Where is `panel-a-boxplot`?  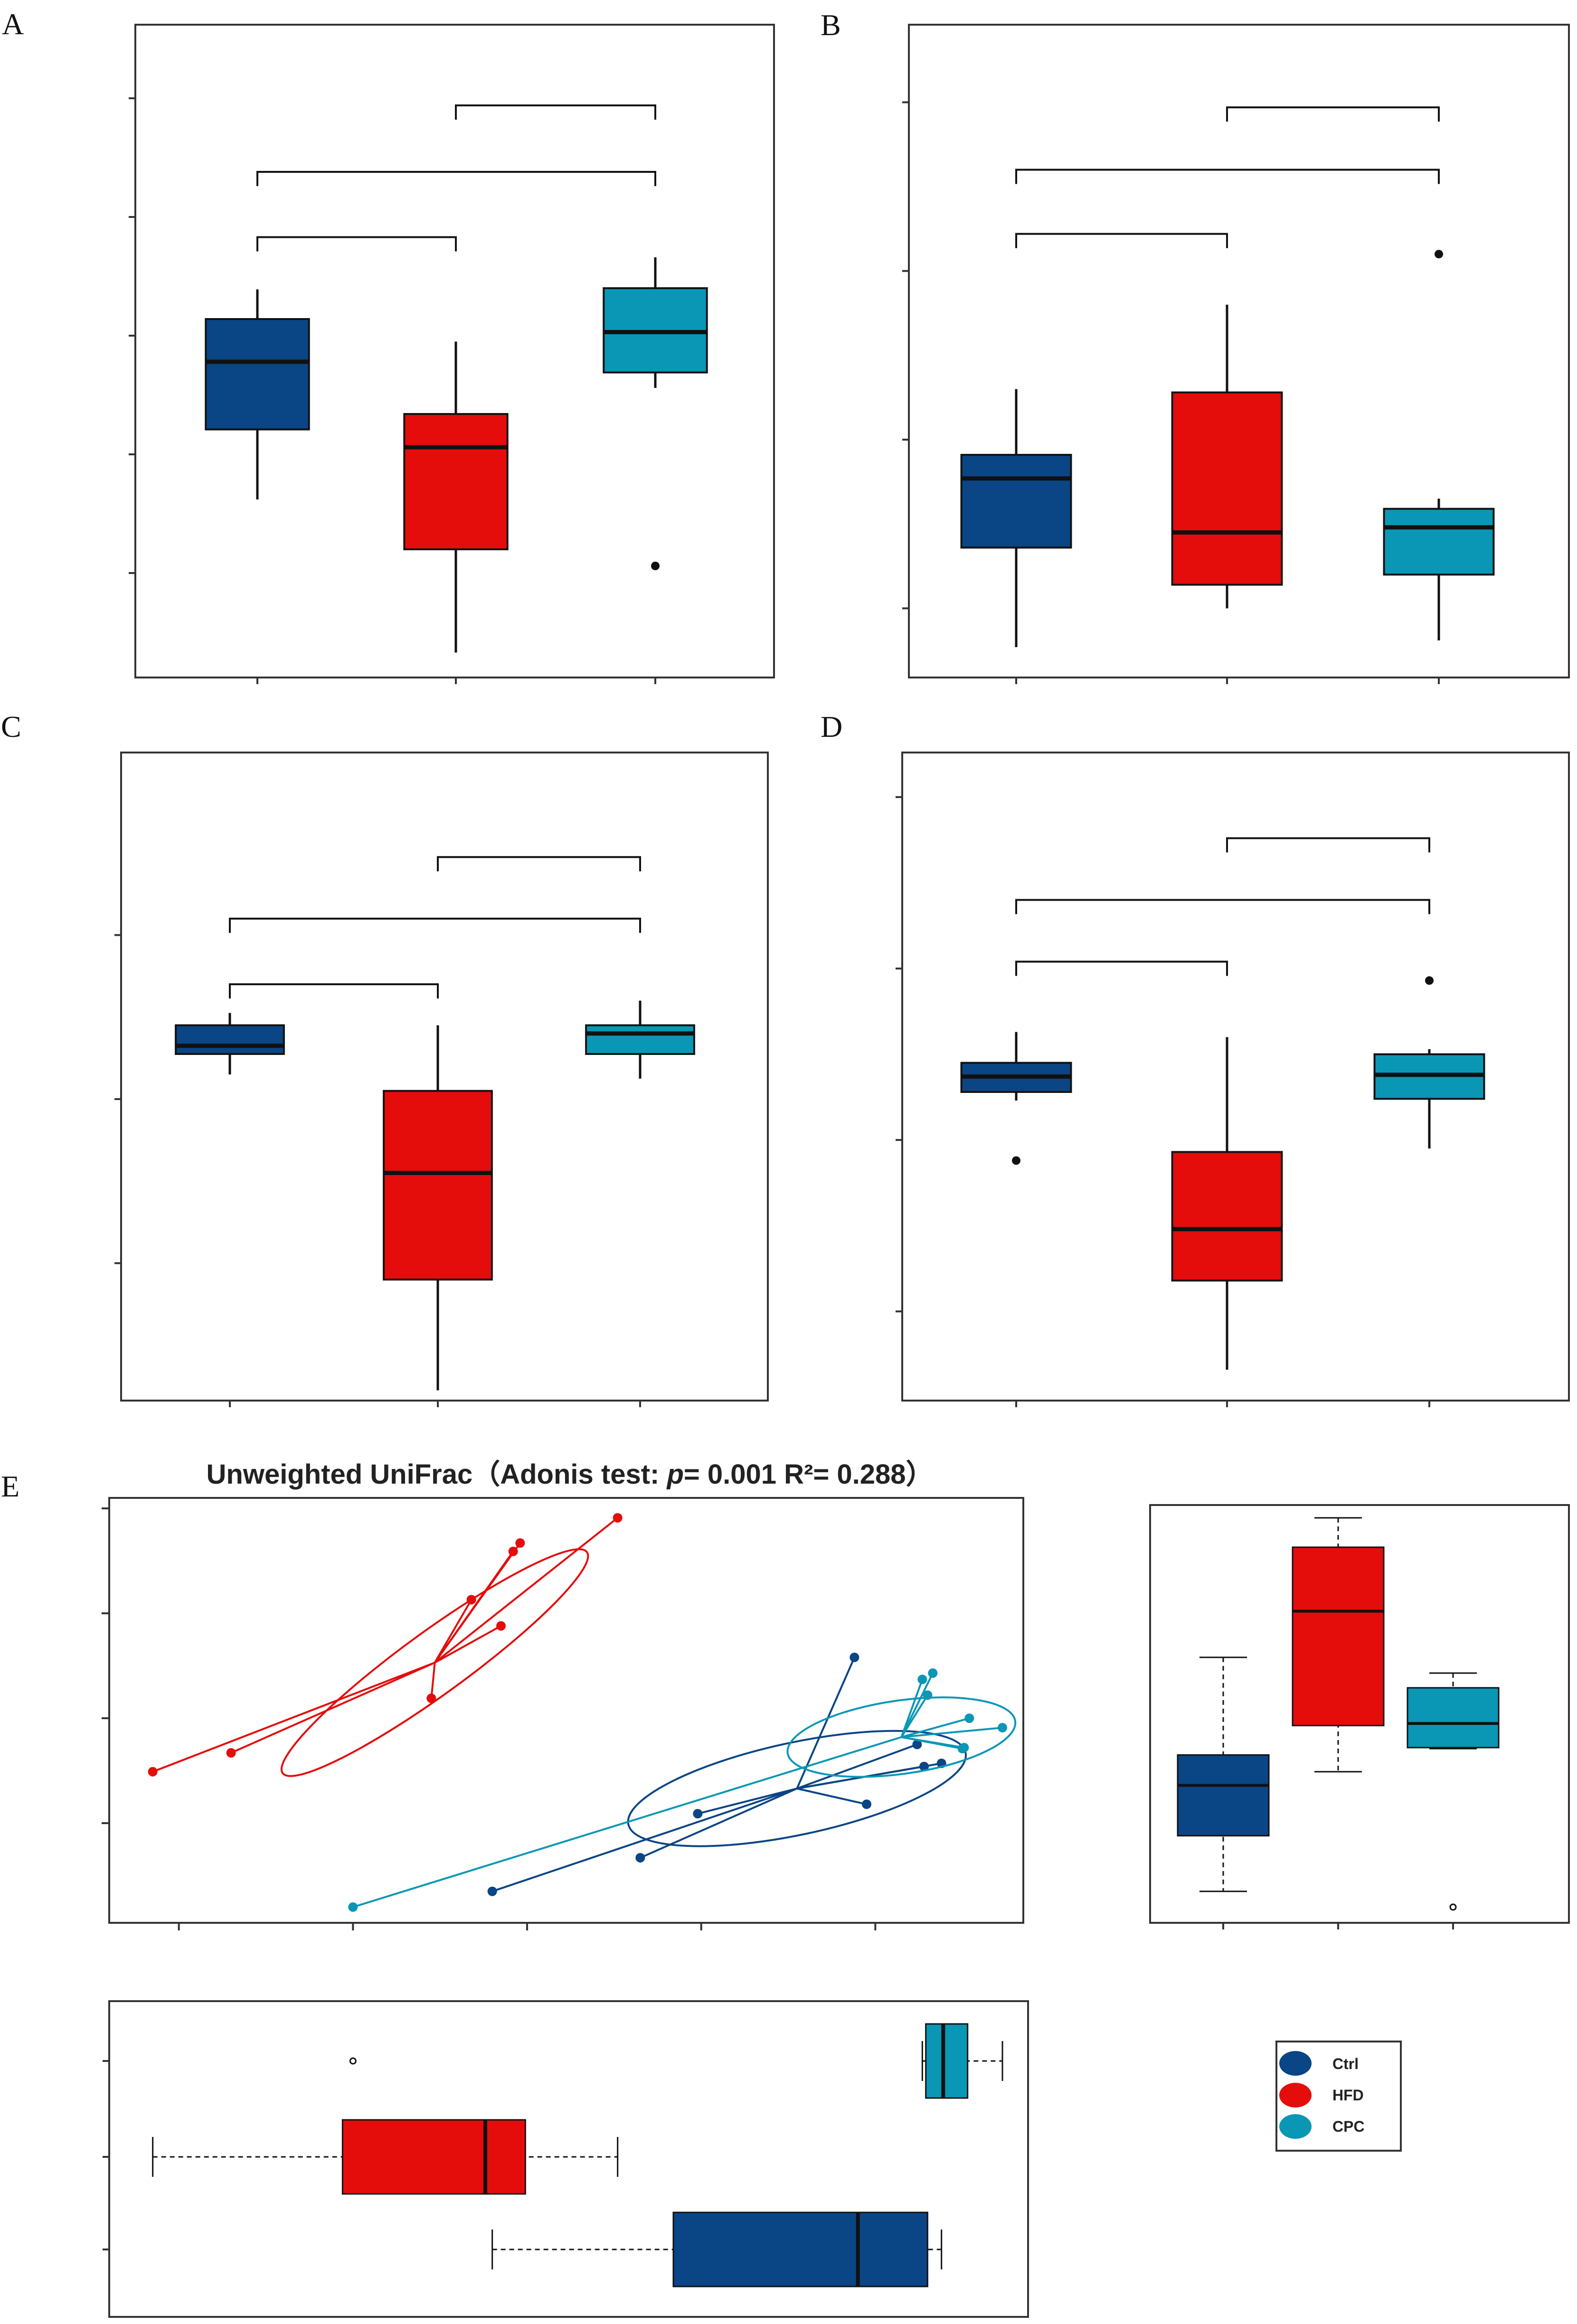 panel-a-boxplot is located at coordinates (452, 354).